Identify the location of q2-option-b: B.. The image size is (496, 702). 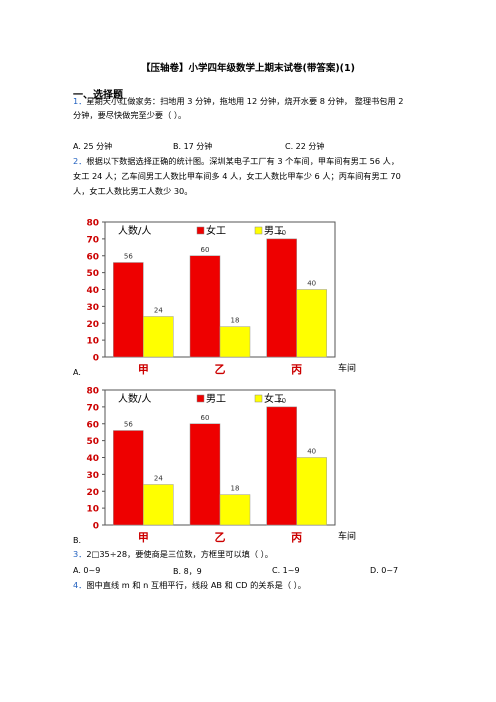
(77, 540).